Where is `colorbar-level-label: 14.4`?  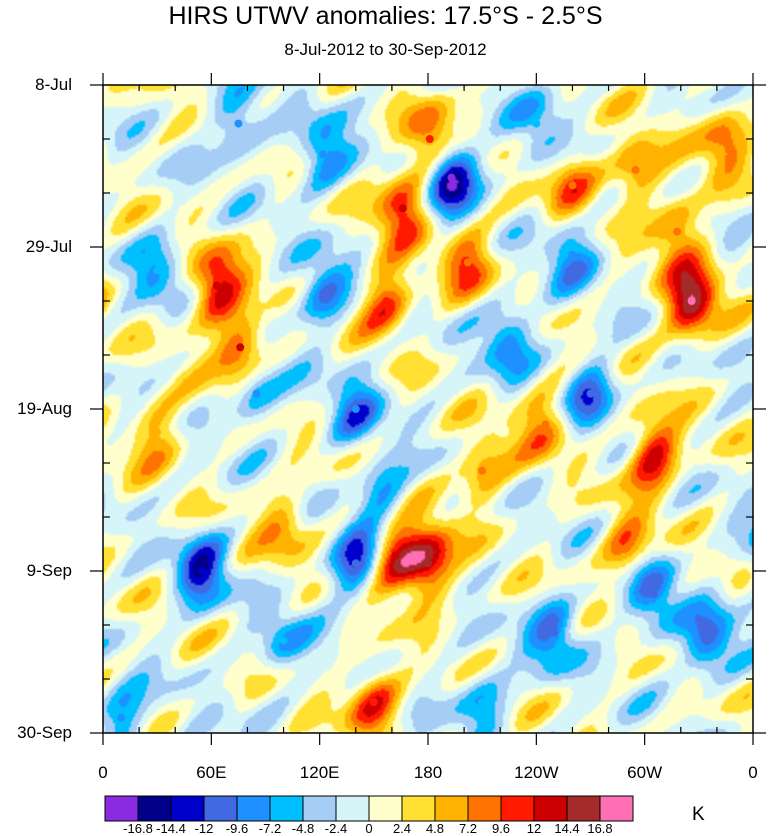
colorbar-level-label: 14.4 is located at coordinates (567, 828).